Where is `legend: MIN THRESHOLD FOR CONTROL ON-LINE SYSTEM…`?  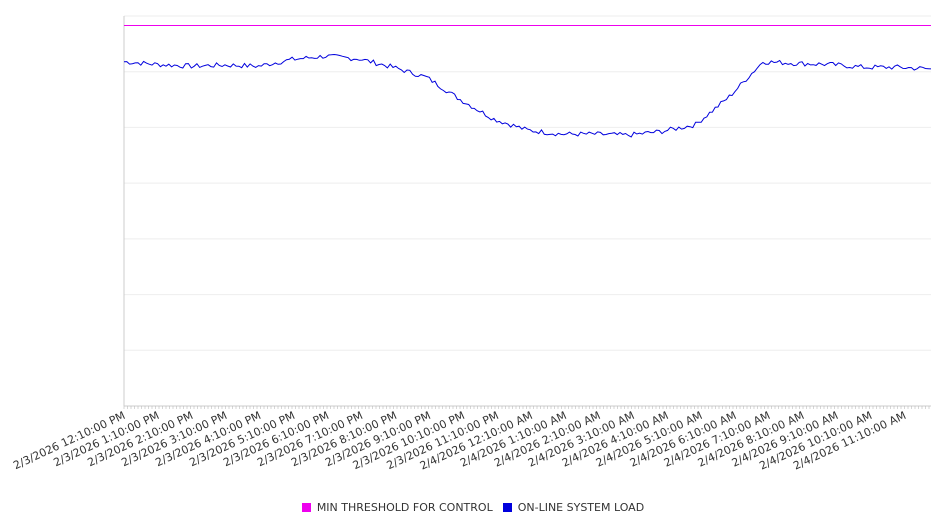 legend: MIN THRESHOLD FOR CONTROL ON-LINE SYSTEM… is located at coordinates (473, 507).